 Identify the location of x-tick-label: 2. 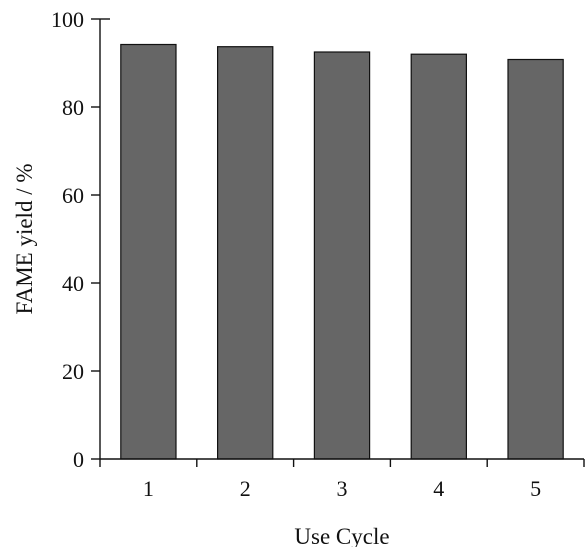
(245, 488).